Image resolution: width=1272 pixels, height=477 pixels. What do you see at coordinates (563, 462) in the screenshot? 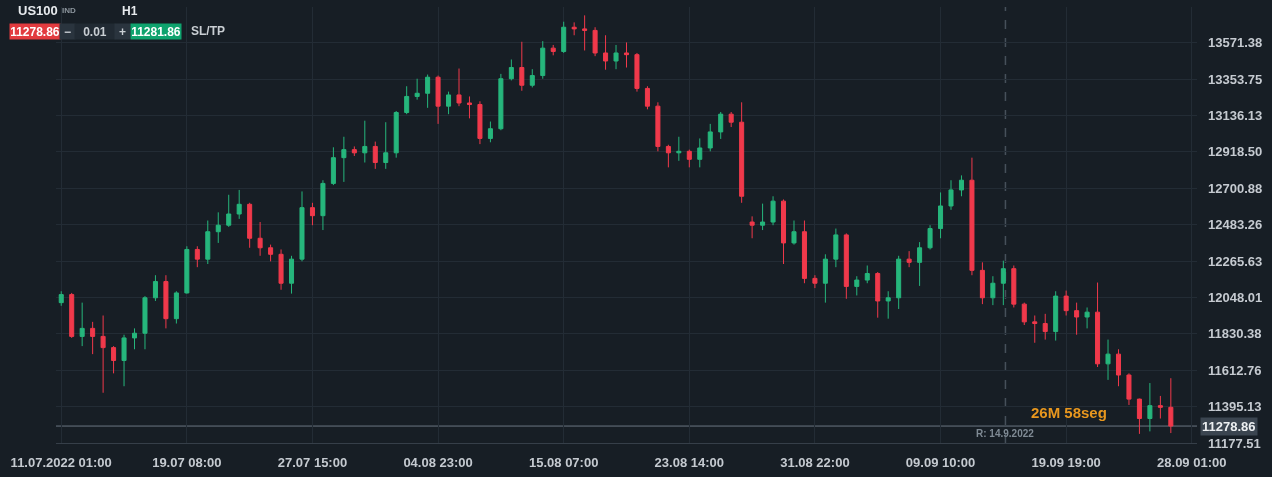
I see `x-tick-label: 15.08 07:00` at bounding box center [563, 462].